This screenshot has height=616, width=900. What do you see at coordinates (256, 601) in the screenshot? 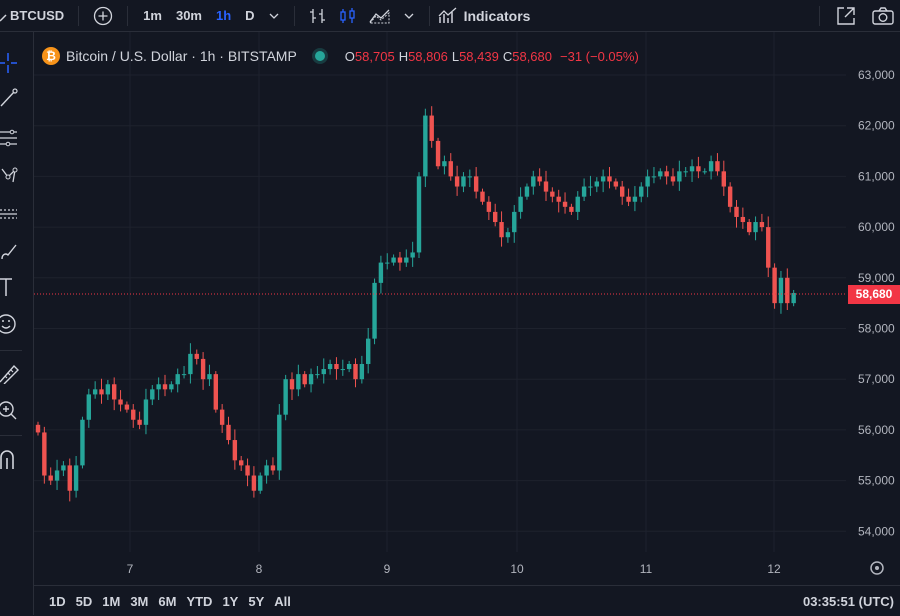
I see `range-5y: 5Y` at bounding box center [256, 601].